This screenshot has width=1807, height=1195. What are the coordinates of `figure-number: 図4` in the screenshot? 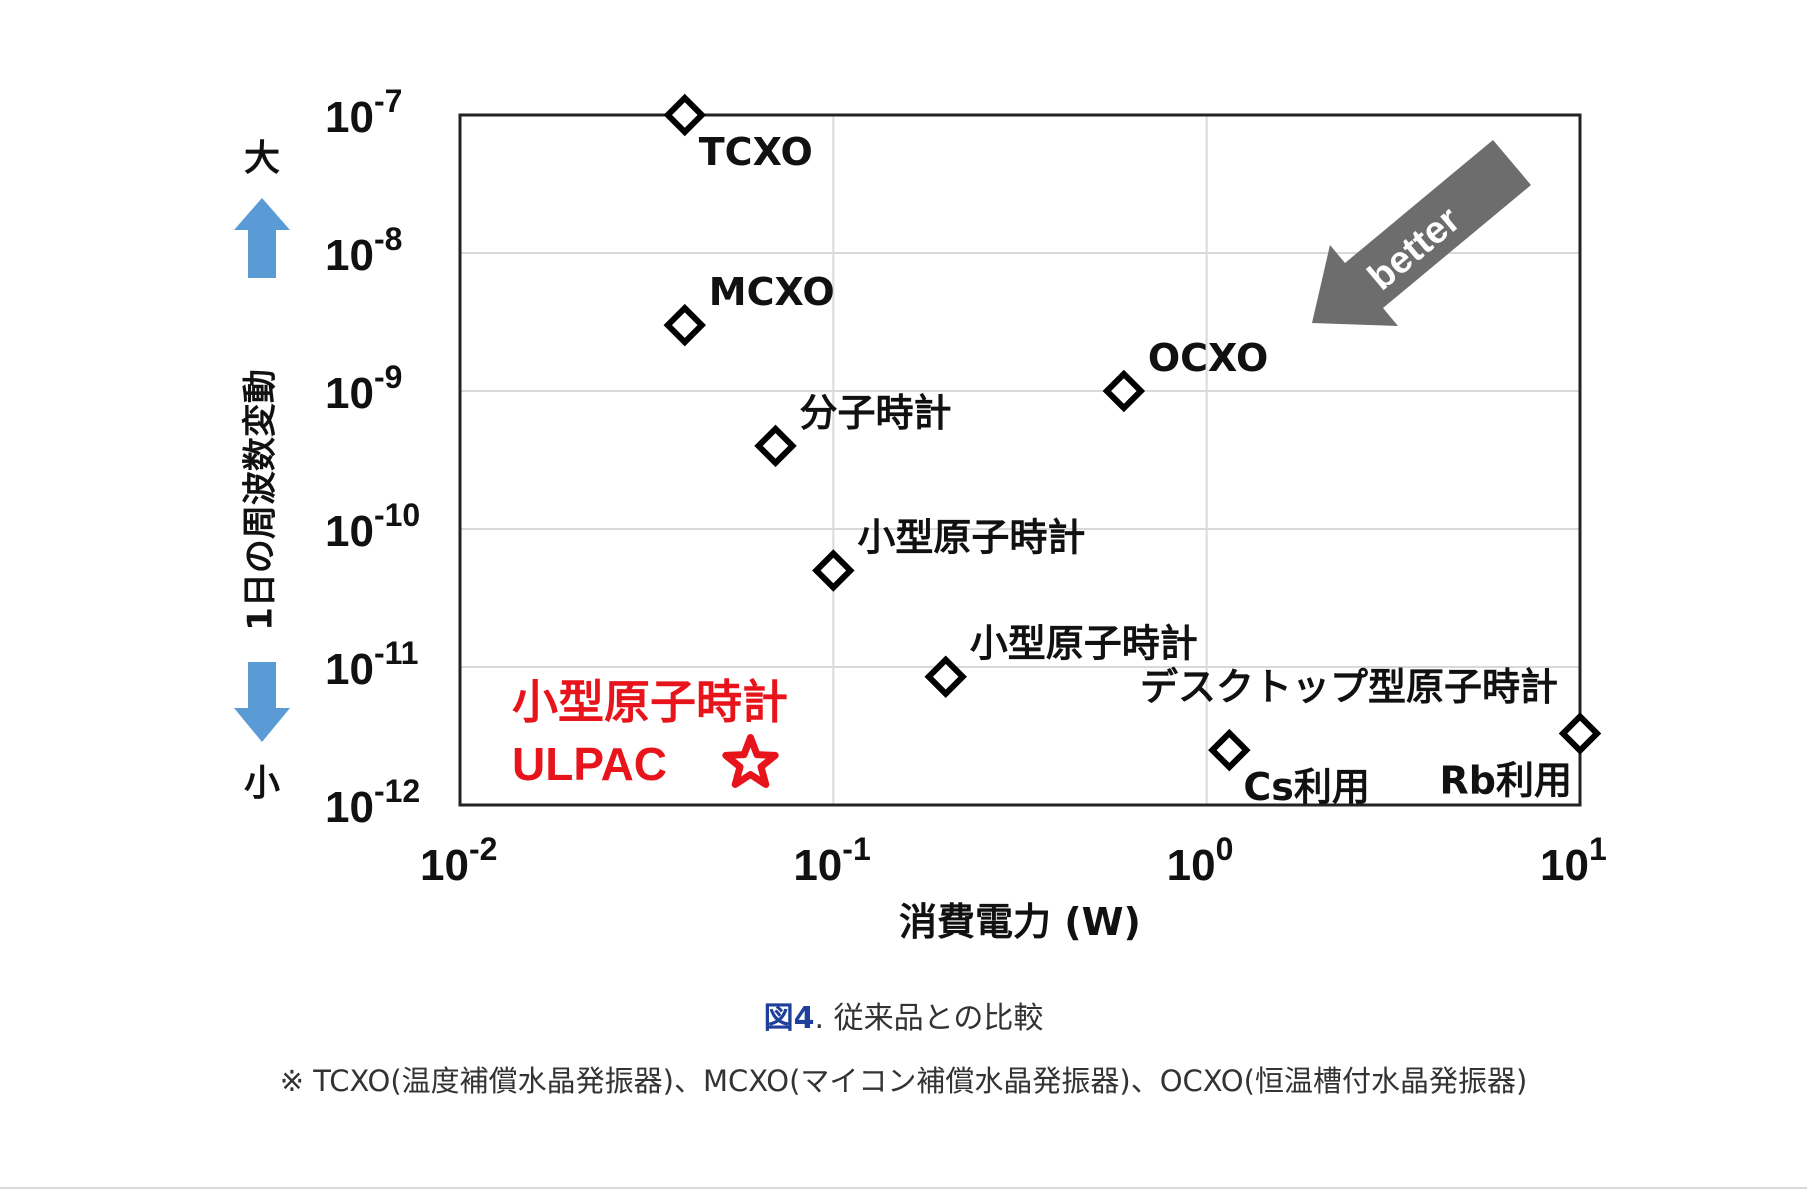 It's located at (789, 1018).